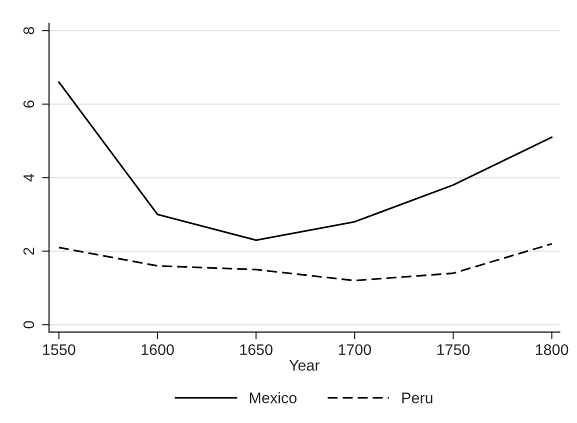 This screenshot has height=423, width=577. Describe the element at coordinates (158, 350) in the screenshot. I see `x-tick-label: 1600` at that location.